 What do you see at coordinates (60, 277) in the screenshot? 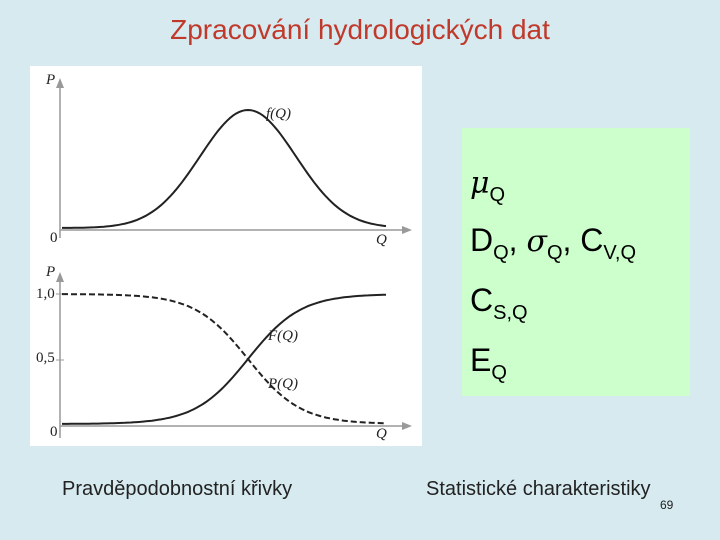
I see `bottom-y-arrow` at bounding box center [60, 277].